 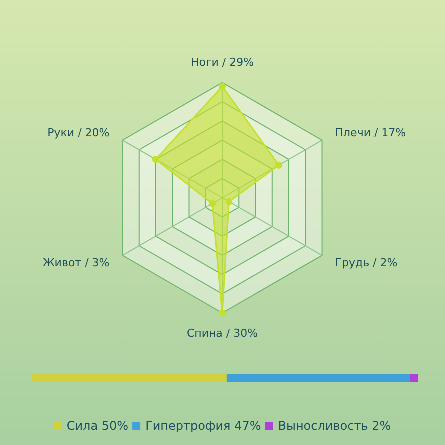 What do you see at coordinates (335, 426) in the screenshot?
I see `legend-label: Выносливость 2%` at bounding box center [335, 426].